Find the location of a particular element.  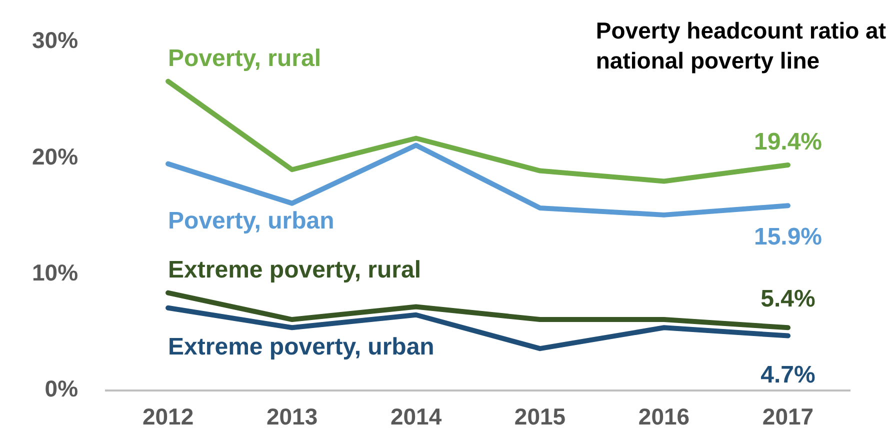

chart-title: Poverty headcount ratio at national poverty line is located at coordinates (741, 45).